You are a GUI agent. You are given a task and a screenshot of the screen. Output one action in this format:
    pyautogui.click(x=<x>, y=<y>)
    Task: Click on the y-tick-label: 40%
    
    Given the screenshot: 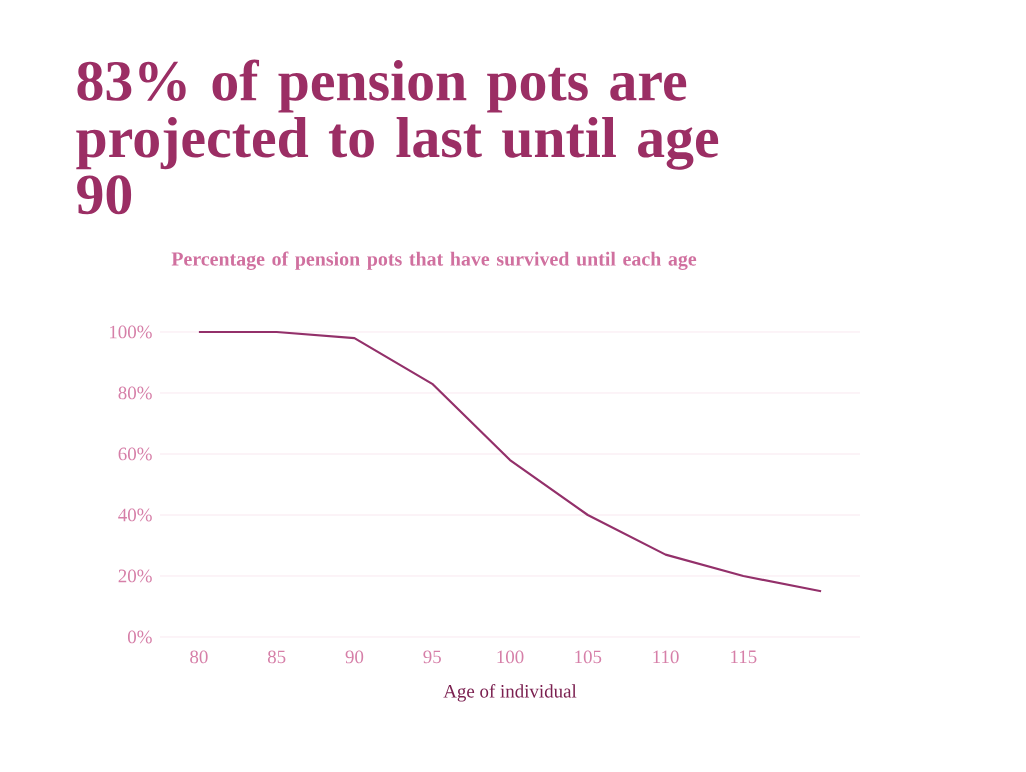 What is the action you would take?
    pyautogui.click(x=135, y=515)
    